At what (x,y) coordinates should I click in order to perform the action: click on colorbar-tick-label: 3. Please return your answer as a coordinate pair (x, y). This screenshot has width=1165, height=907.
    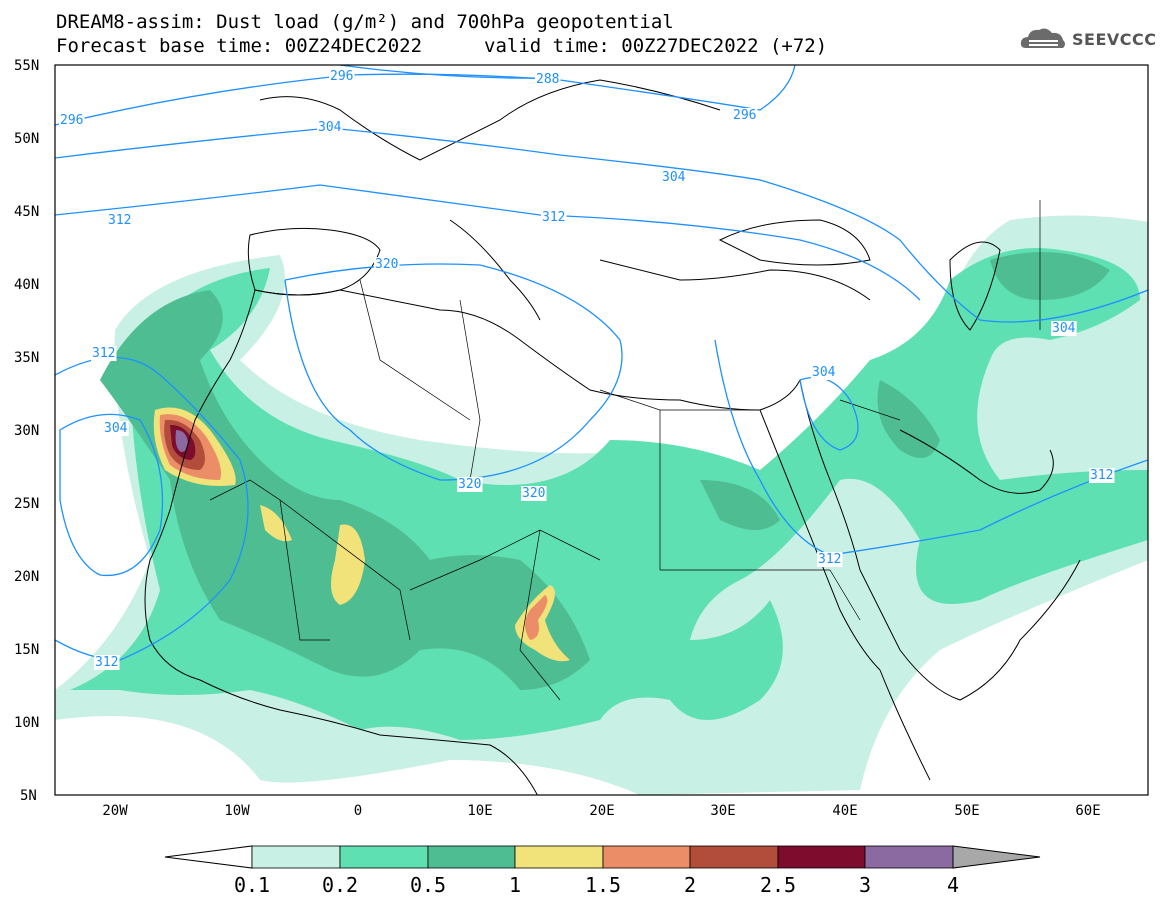
    Looking at the image, I should click on (865, 885).